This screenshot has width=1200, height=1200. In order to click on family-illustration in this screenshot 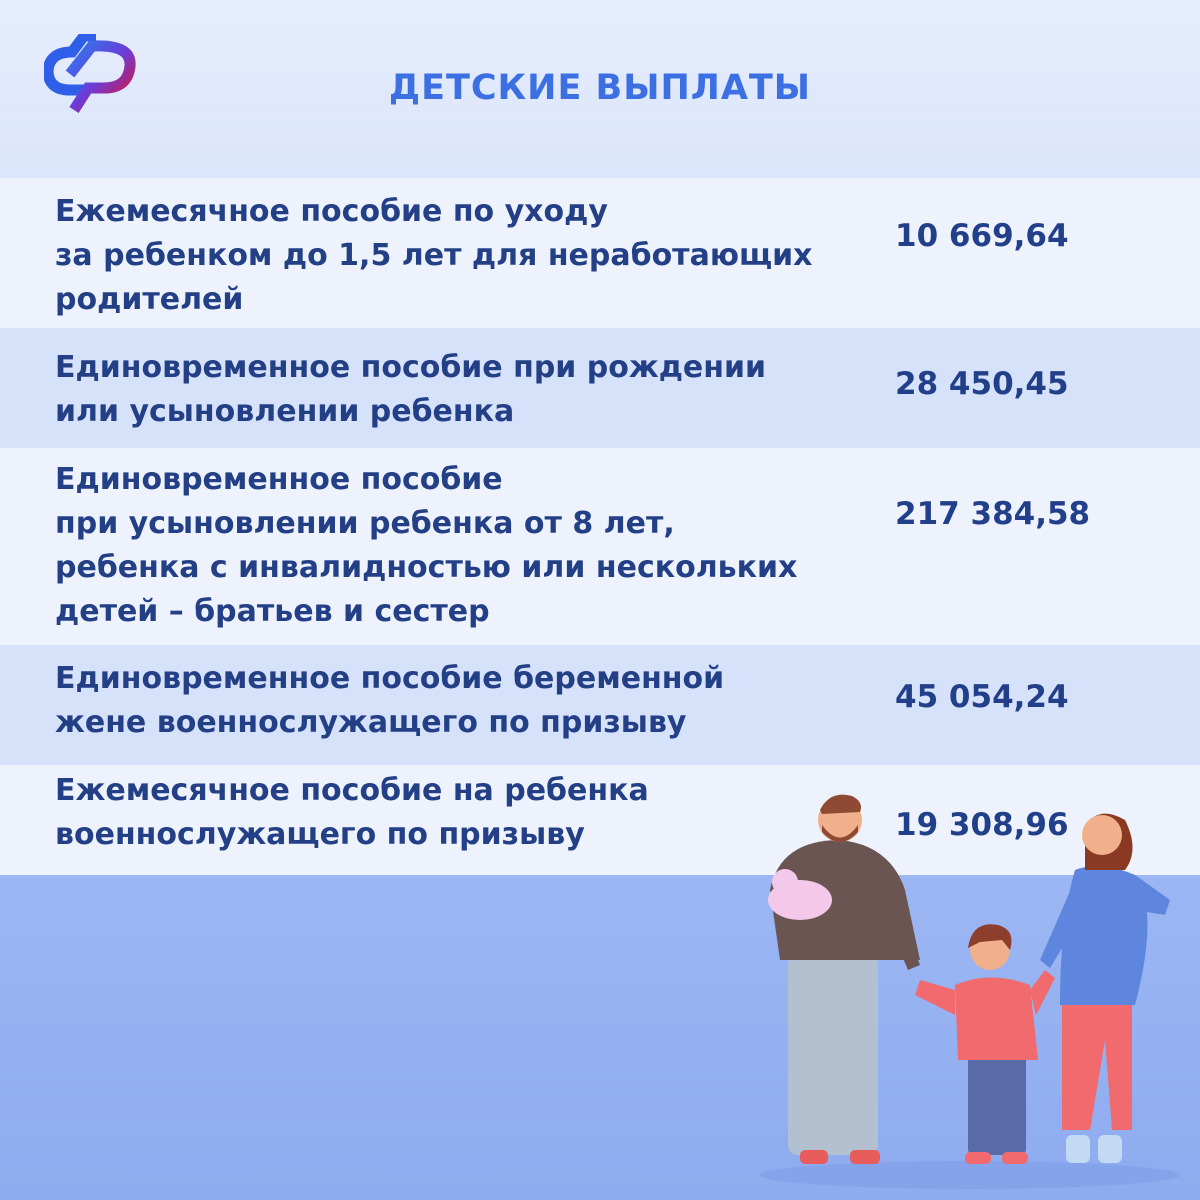, I will do `click(970, 991)`.